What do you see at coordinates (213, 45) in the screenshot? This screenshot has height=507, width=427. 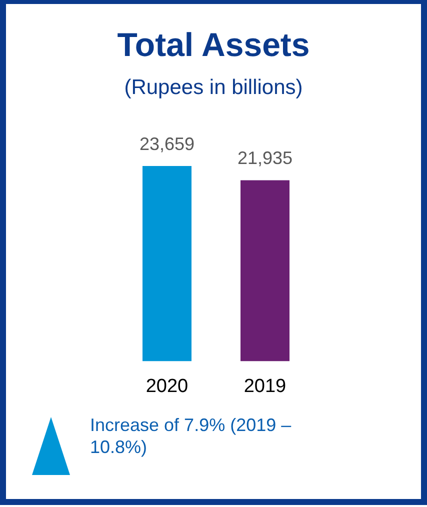 I see `chart-title: Total Assets` at bounding box center [213, 45].